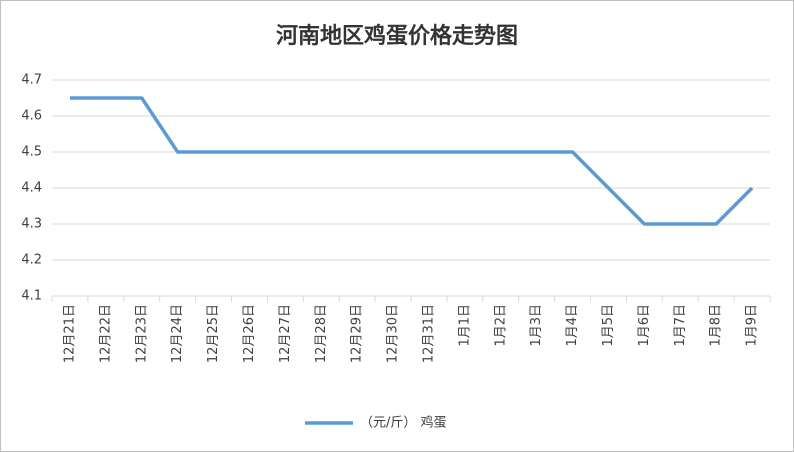  Describe the element at coordinates (608, 325) in the screenshot. I see `x-tick-label: 1月5日` at that location.